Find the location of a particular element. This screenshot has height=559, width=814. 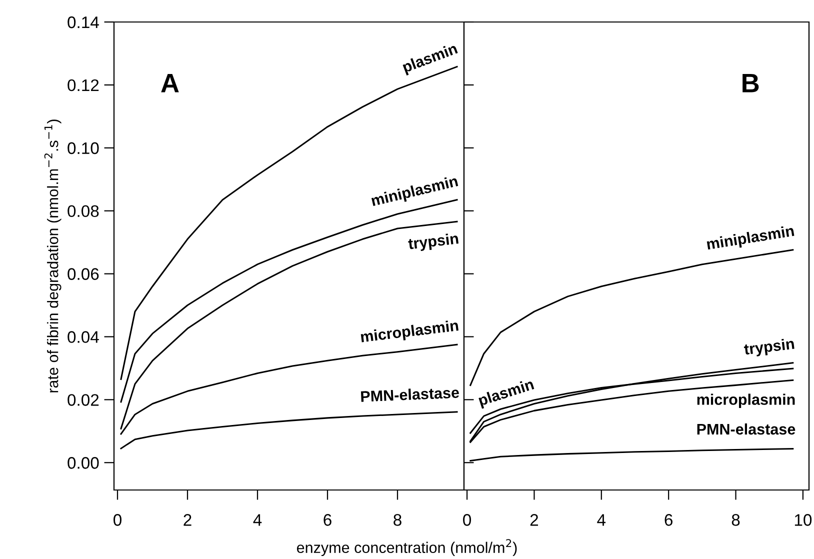

y-tick-label: 0.04 is located at coordinates (83, 337).